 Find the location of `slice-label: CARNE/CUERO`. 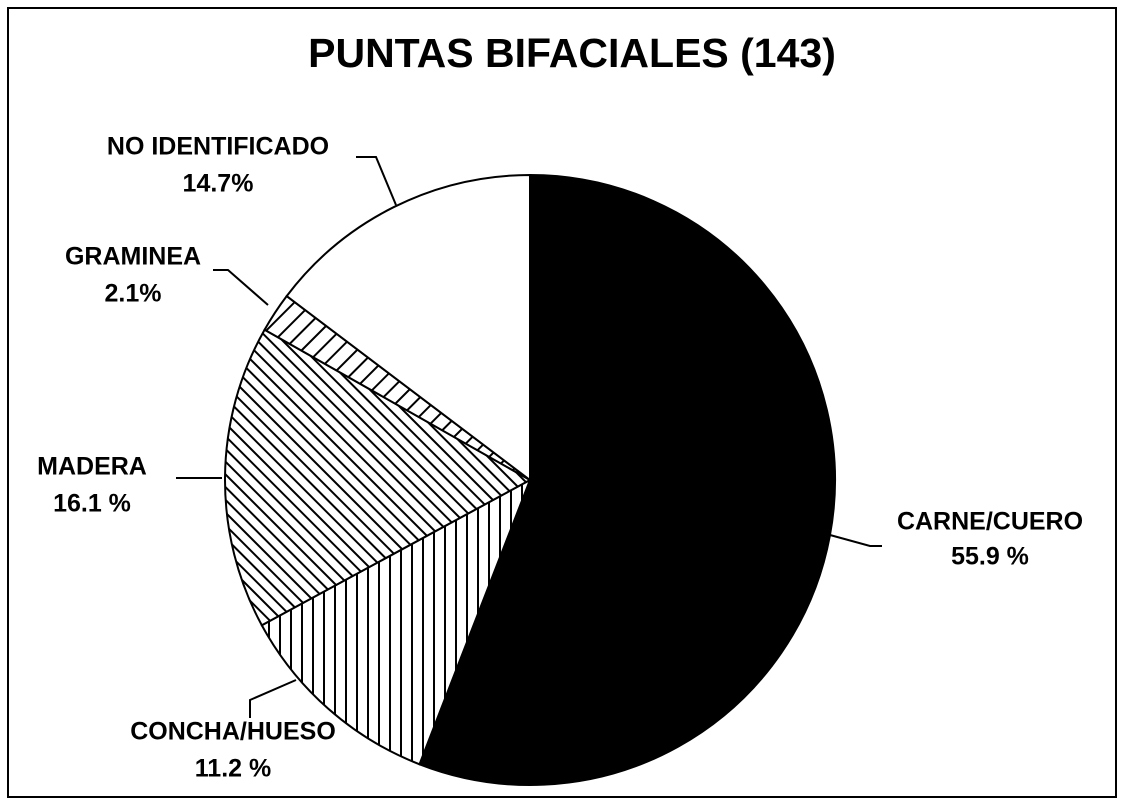

slice-label: CARNE/CUERO is located at coordinates (990, 522).